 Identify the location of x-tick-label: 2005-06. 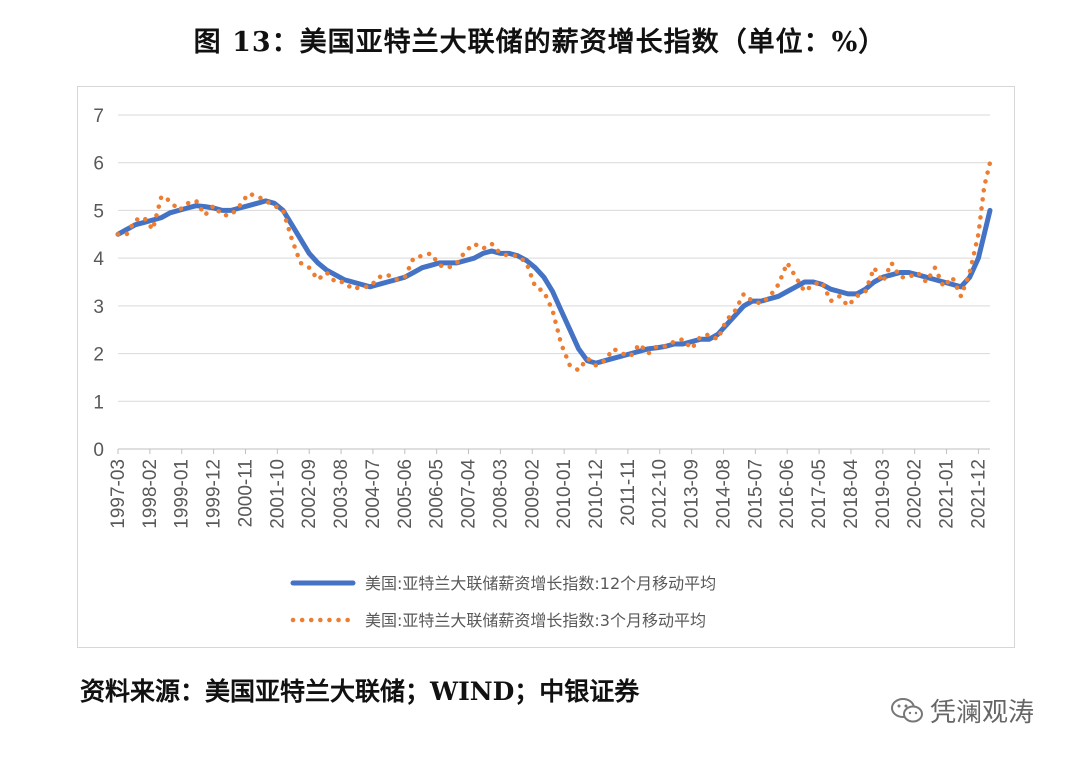
(405, 494).